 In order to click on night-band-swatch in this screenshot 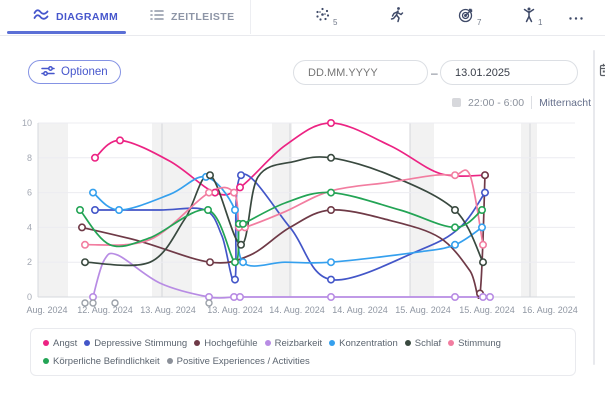, I will do `click(457, 102)`.